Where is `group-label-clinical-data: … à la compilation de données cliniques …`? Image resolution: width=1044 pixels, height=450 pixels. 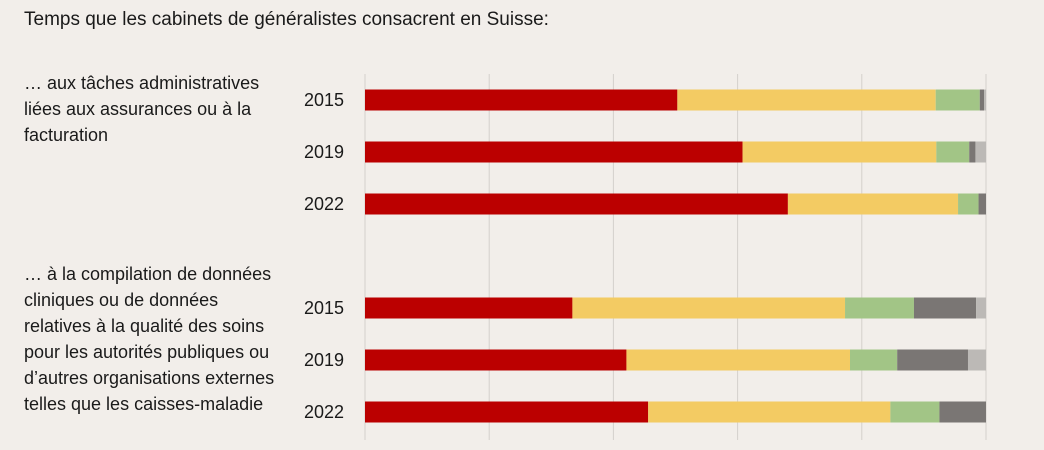
group-label-clinical-data: … à la compilation de données cliniques … is located at coordinates (149, 339).